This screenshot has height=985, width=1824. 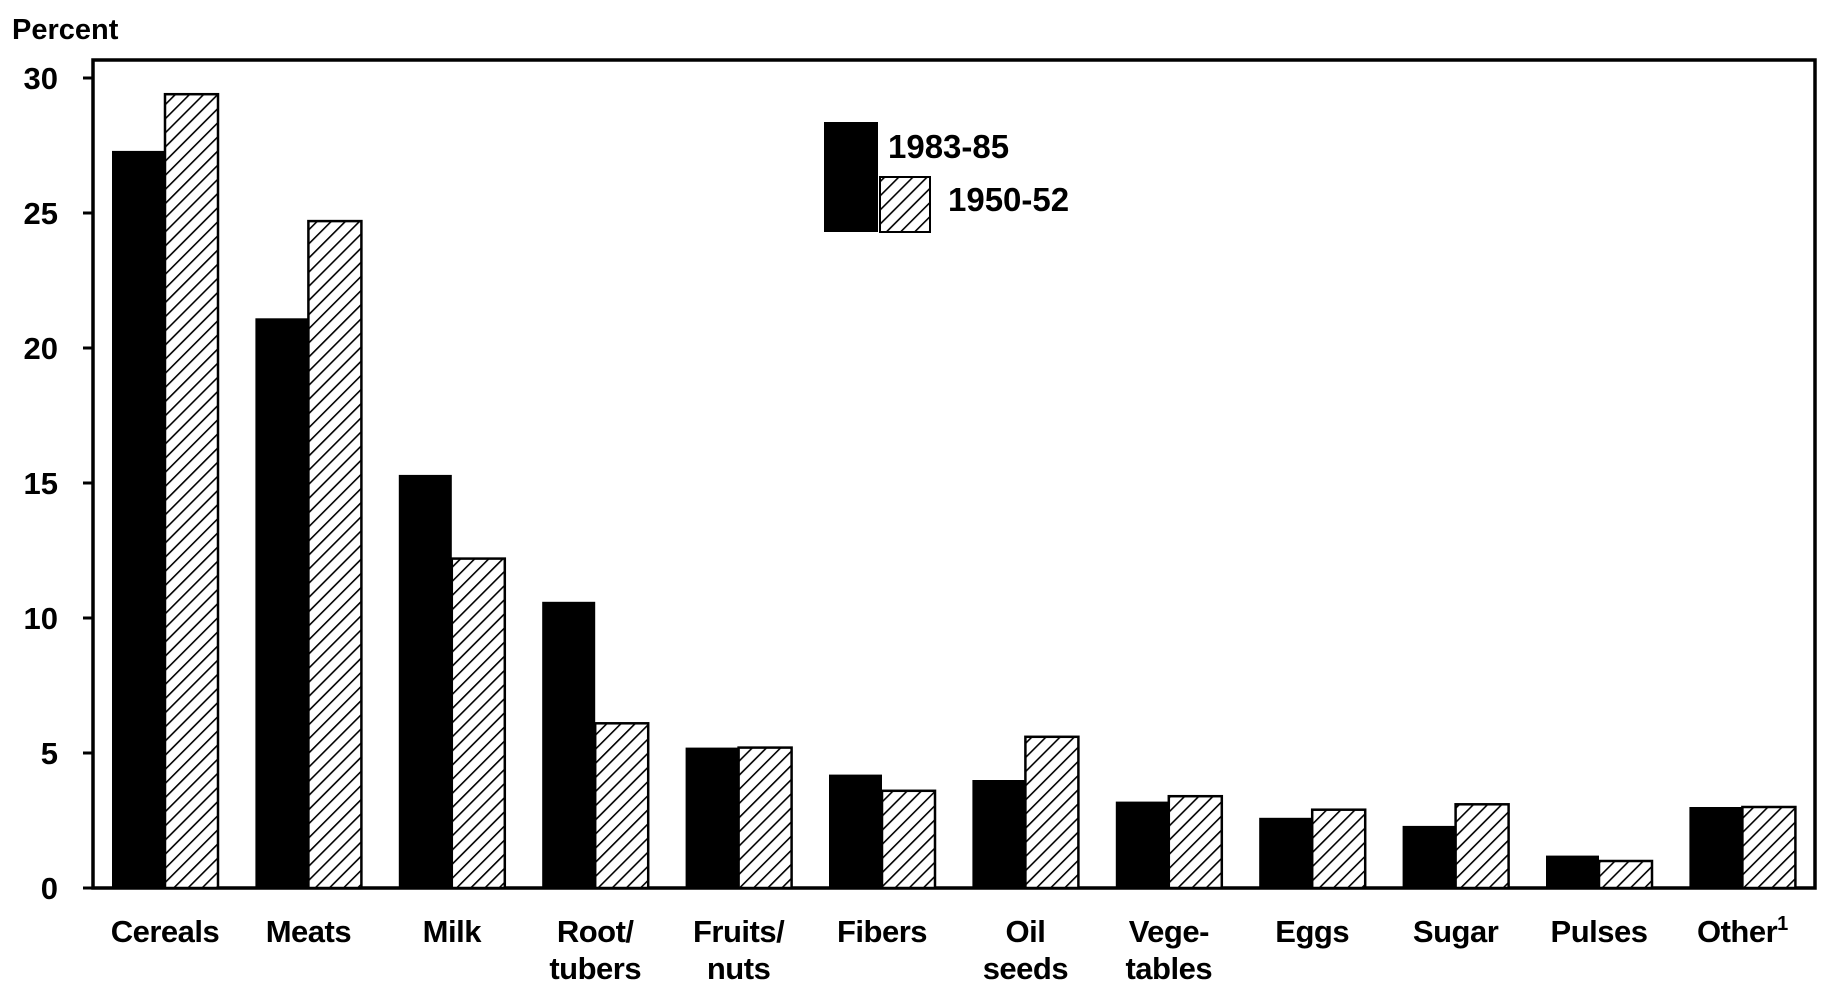 What do you see at coordinates (41, 618) in the screenshot?
I see `y-tick-label: 10` at bounding box center [41, 618].